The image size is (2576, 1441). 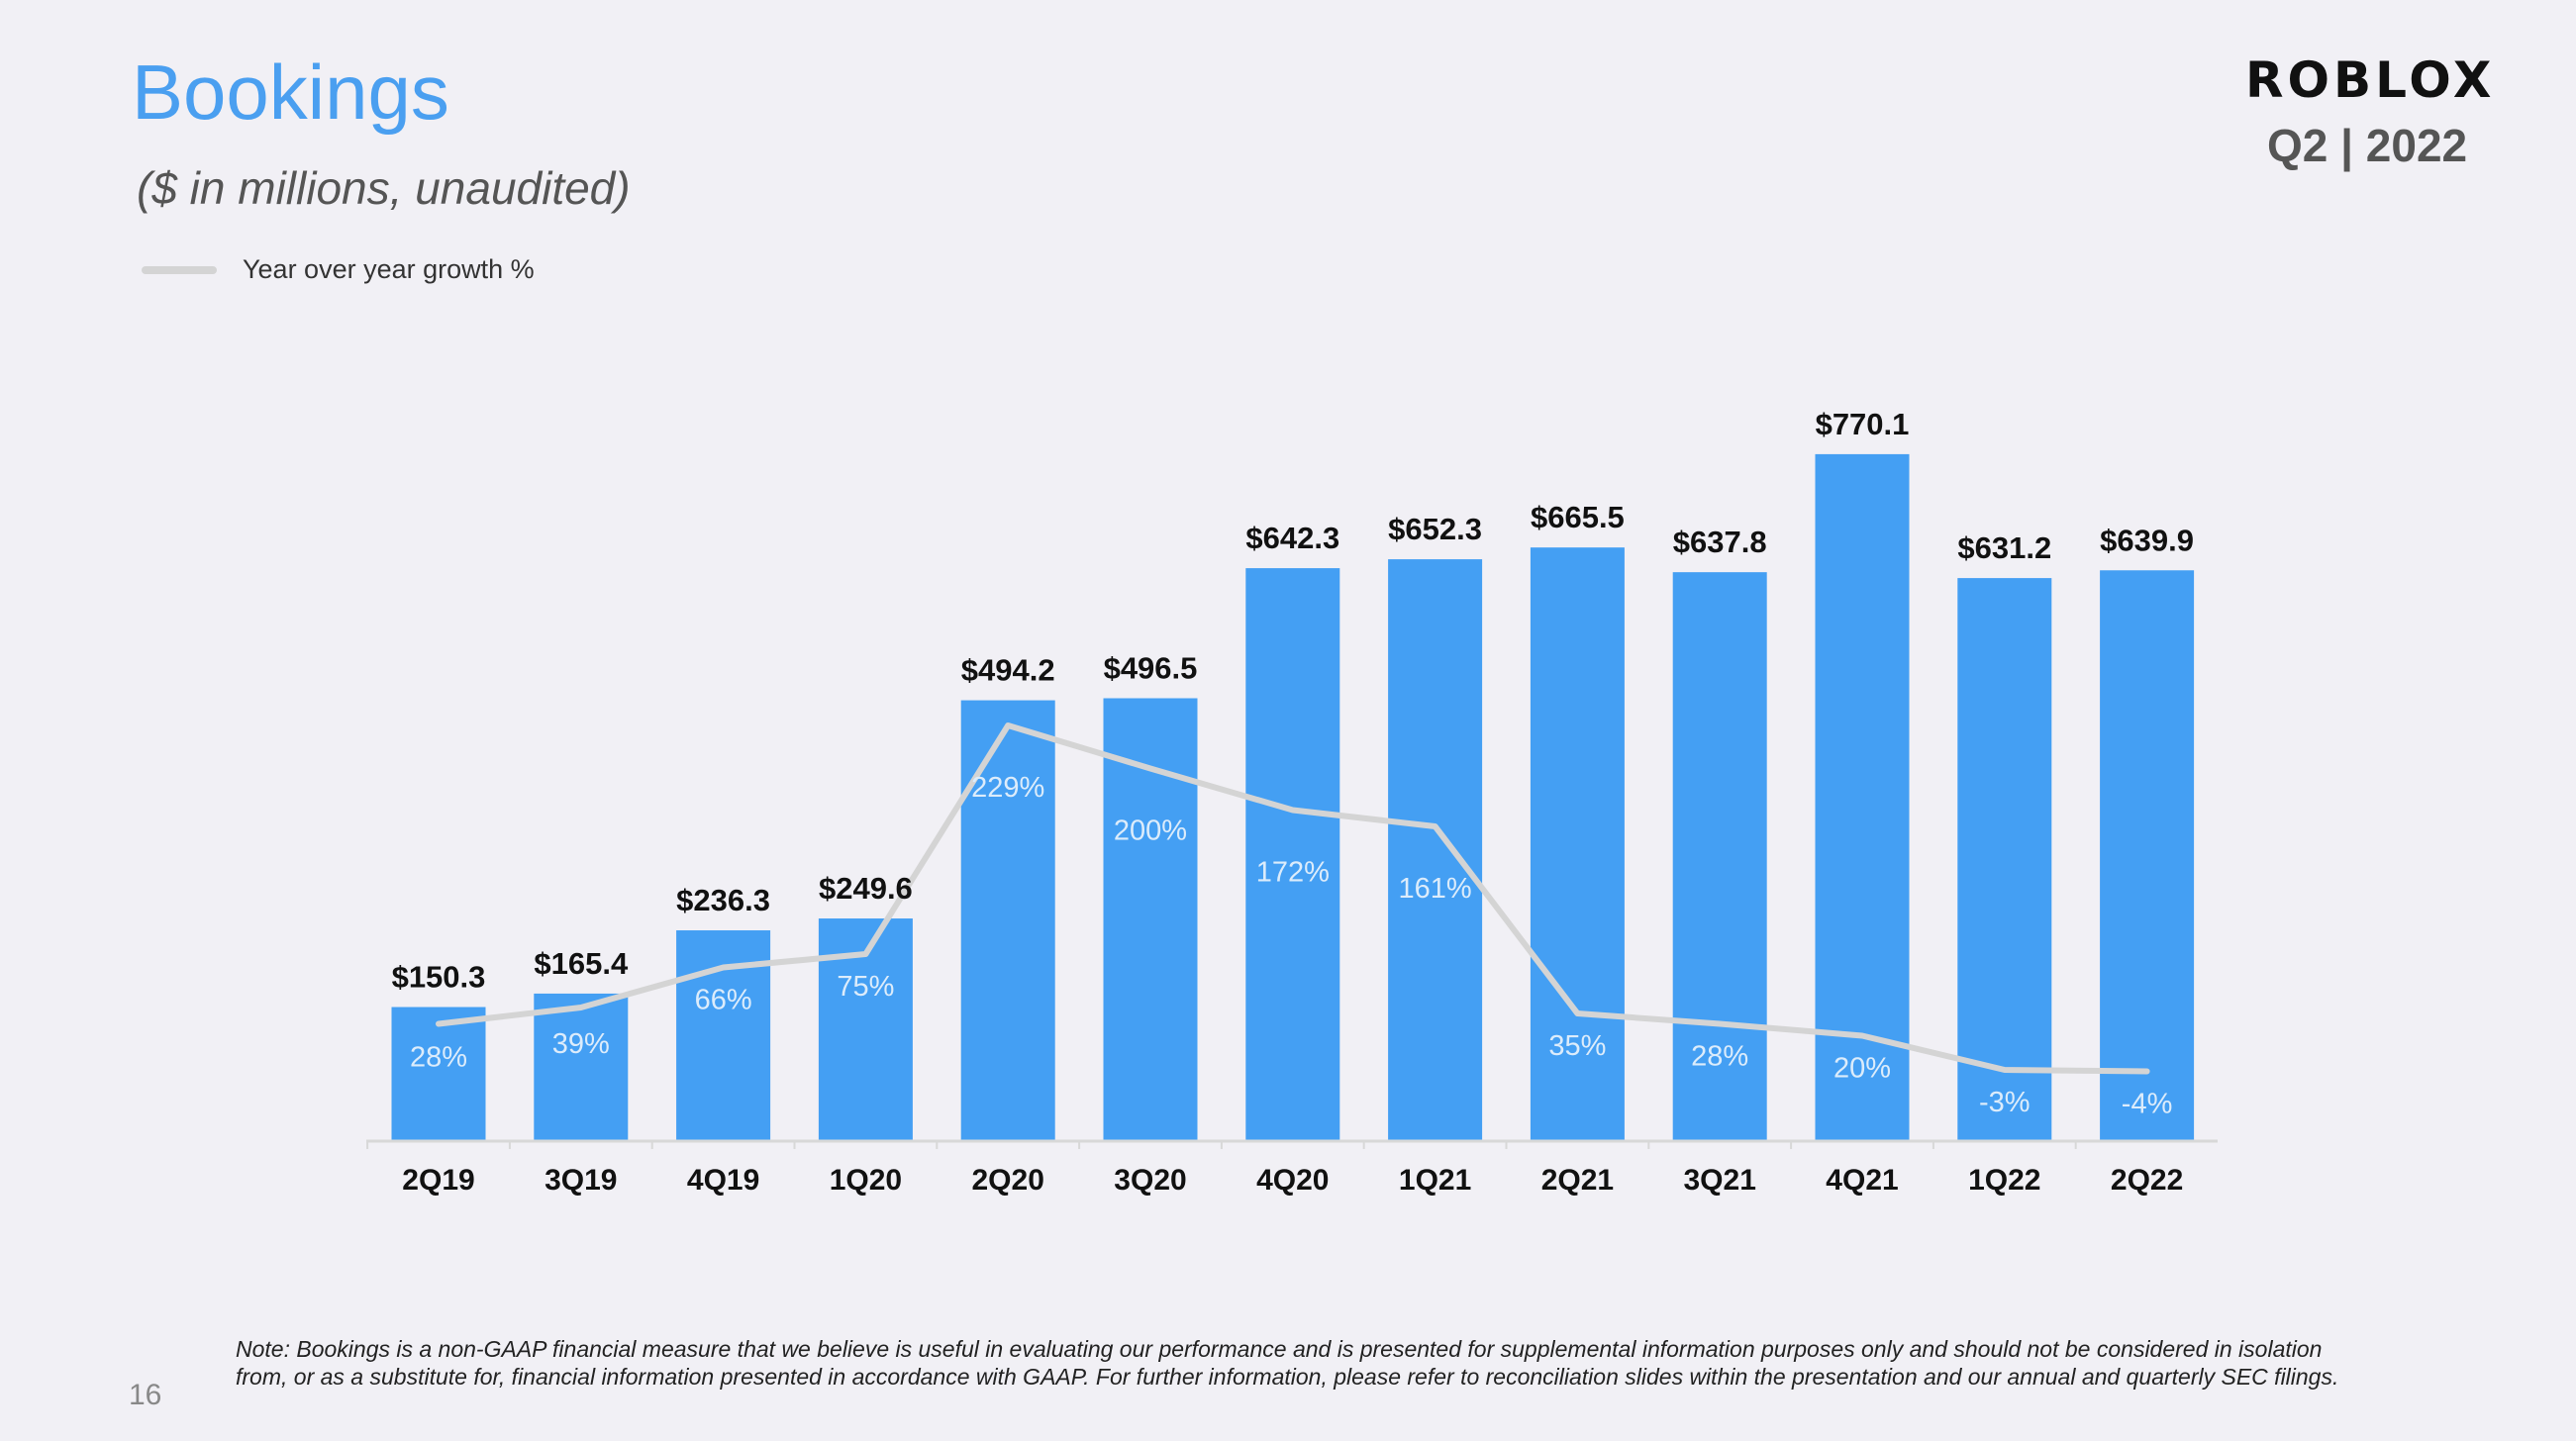 I want to click on bar-value-label: $639.9, so click(x=2147, y=540).